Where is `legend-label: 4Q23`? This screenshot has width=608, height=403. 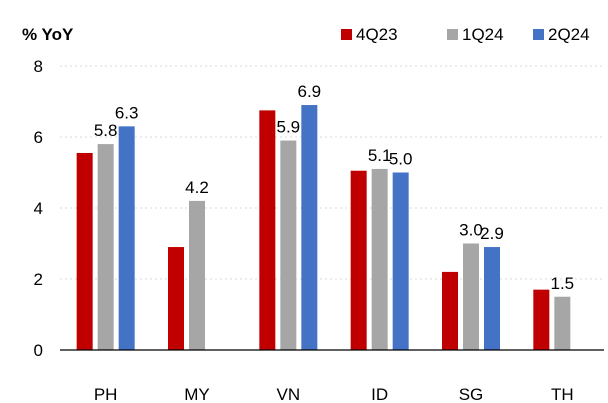
legend-label: 4Q23 is located at coordinates (377, 34).